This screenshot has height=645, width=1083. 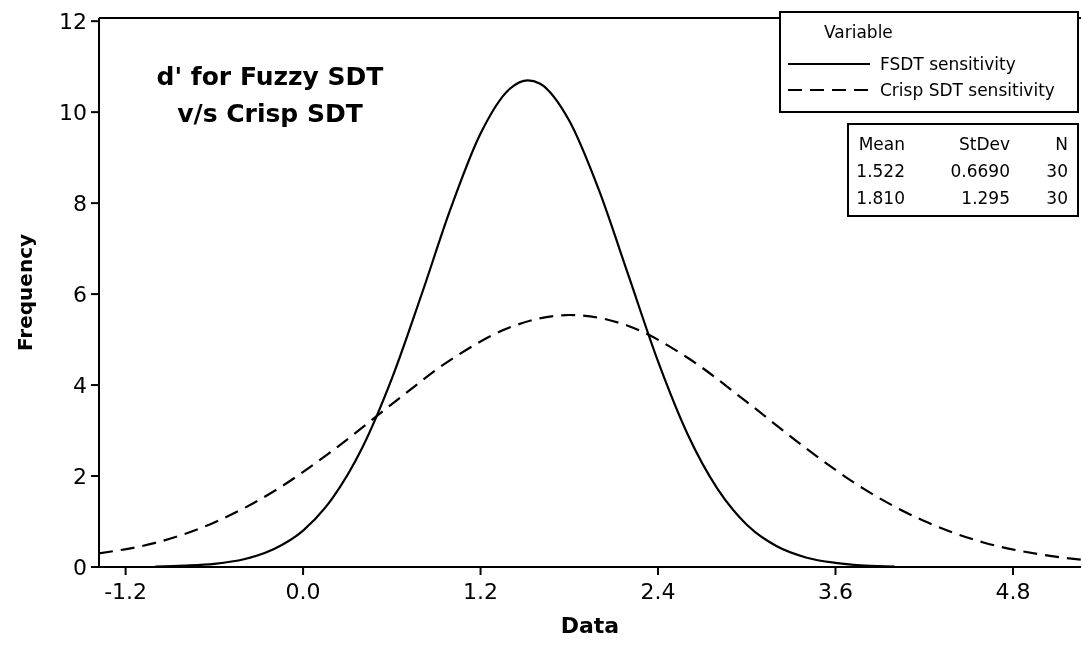 I want to click on y-axis-title: Frequency, so click(x=25, y=292).